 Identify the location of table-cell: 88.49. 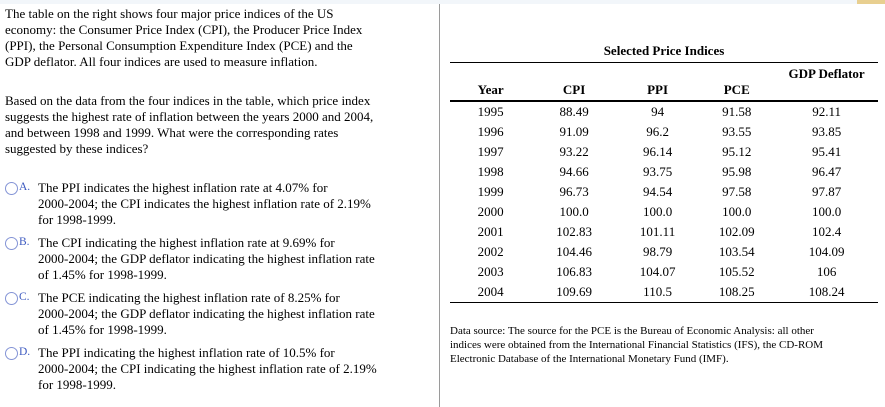
(574, 111).